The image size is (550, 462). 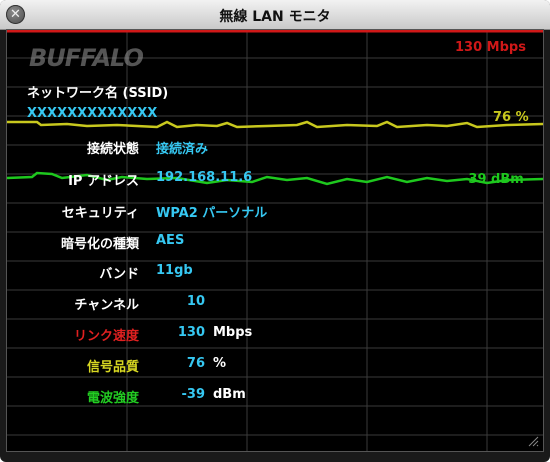 What do you see at coordinates (182, 149) in the screenshot?
I see `connection-status-value: 接続済み` at bounding box center [182, 149].